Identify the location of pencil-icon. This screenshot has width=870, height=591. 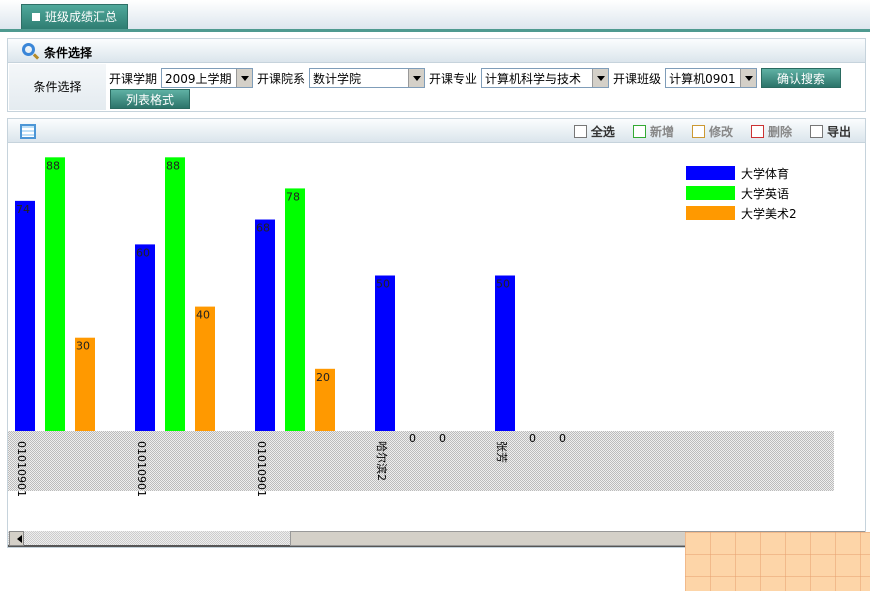
(698, 131).